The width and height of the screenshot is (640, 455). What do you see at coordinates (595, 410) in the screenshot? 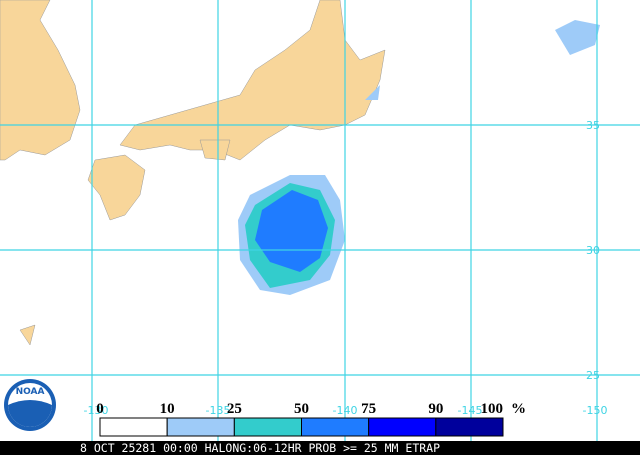
I see `longitude-label: -150` at bounding box center [595, 410].